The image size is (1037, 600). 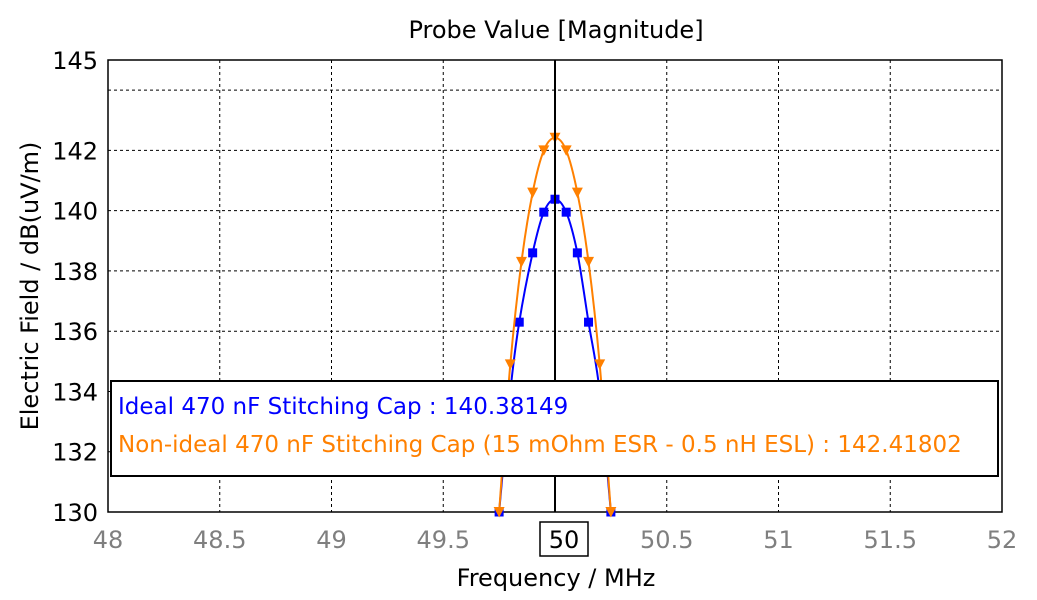 I want to click on y-tick-labels: 130 132 134 136 138 140 142 145, so click(x=75, y=287).